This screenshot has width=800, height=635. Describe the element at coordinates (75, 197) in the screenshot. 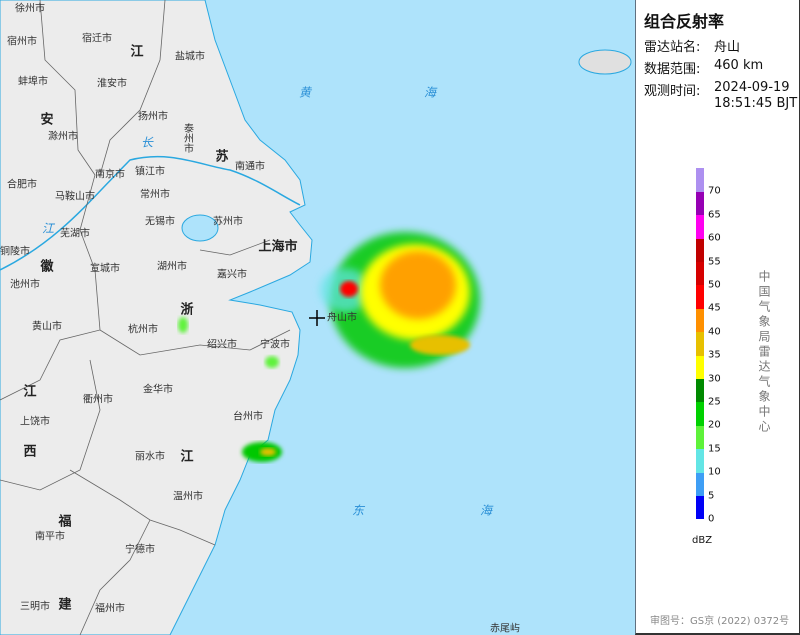

I see `city-label: 马鞍山市` at that location.